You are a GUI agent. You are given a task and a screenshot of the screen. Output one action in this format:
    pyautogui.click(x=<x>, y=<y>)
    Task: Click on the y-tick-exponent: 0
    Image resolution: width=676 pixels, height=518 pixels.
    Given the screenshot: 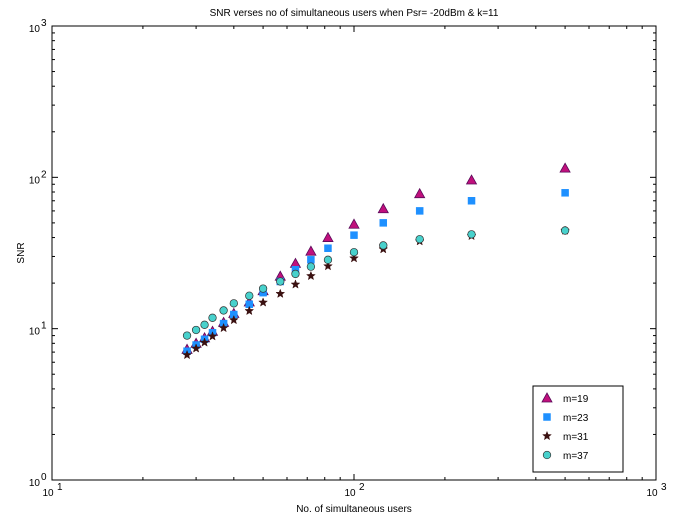 What is the action you would take?
    pyautogui.click(x=44, y=477)
    